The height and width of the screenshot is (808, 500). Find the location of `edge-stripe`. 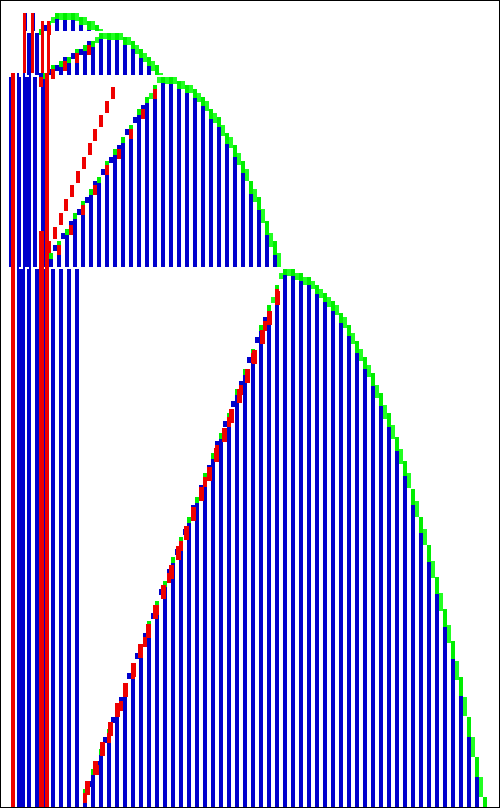

edge-stripe is located at coordinates (42, 47).